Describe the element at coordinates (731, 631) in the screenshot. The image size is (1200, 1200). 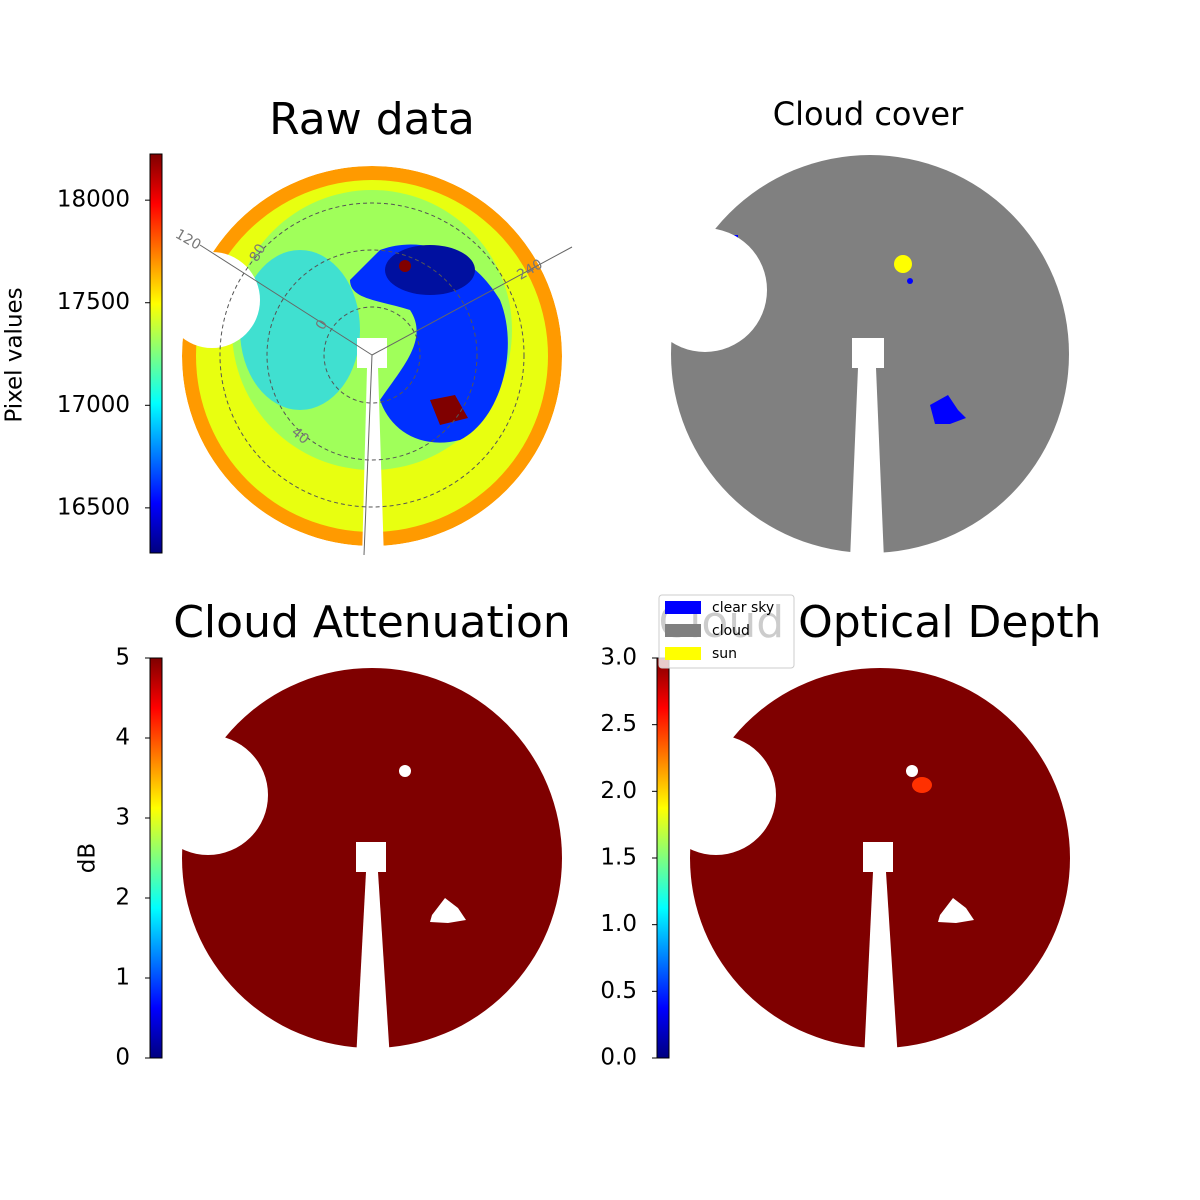
I see `legend-label: cloud` at that location.